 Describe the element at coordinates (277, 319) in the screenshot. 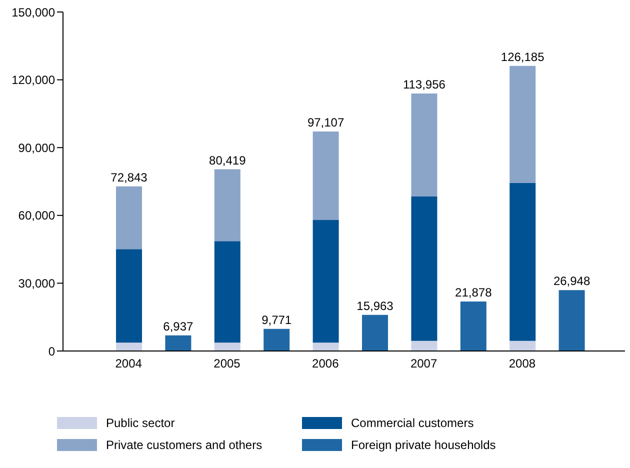

I see `data-label: 9,771` at that location.